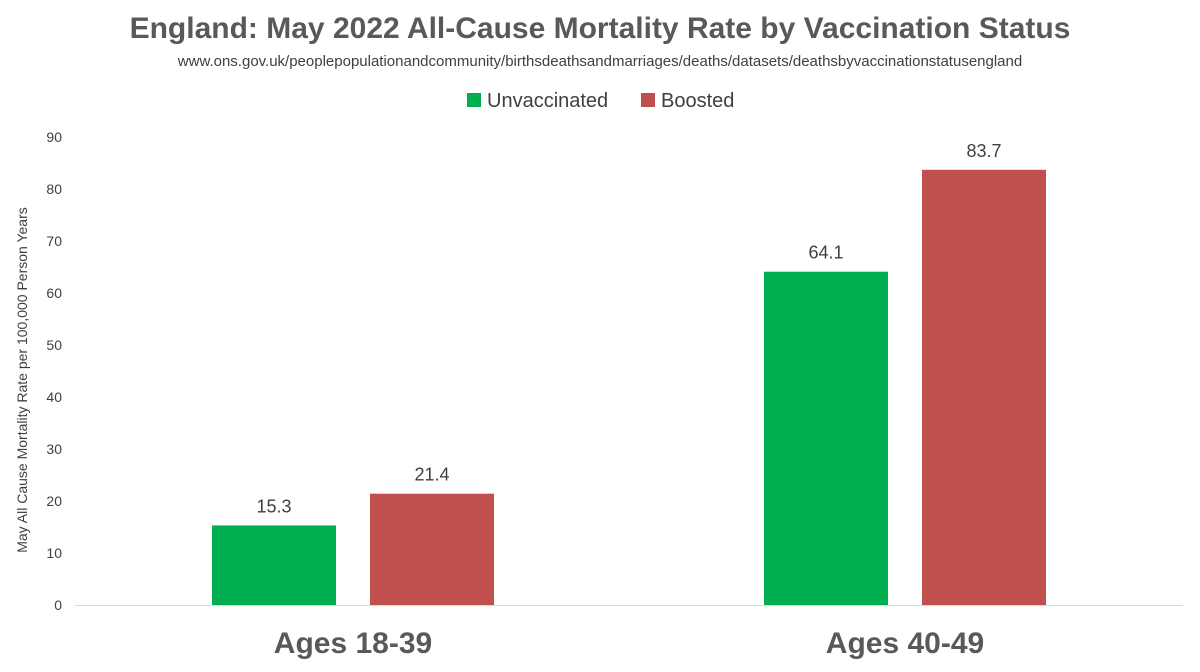 This screenshot has width=1200, height=672. I want to click on value-label-unvaccinated-1: 15.3, so click(273, 506).